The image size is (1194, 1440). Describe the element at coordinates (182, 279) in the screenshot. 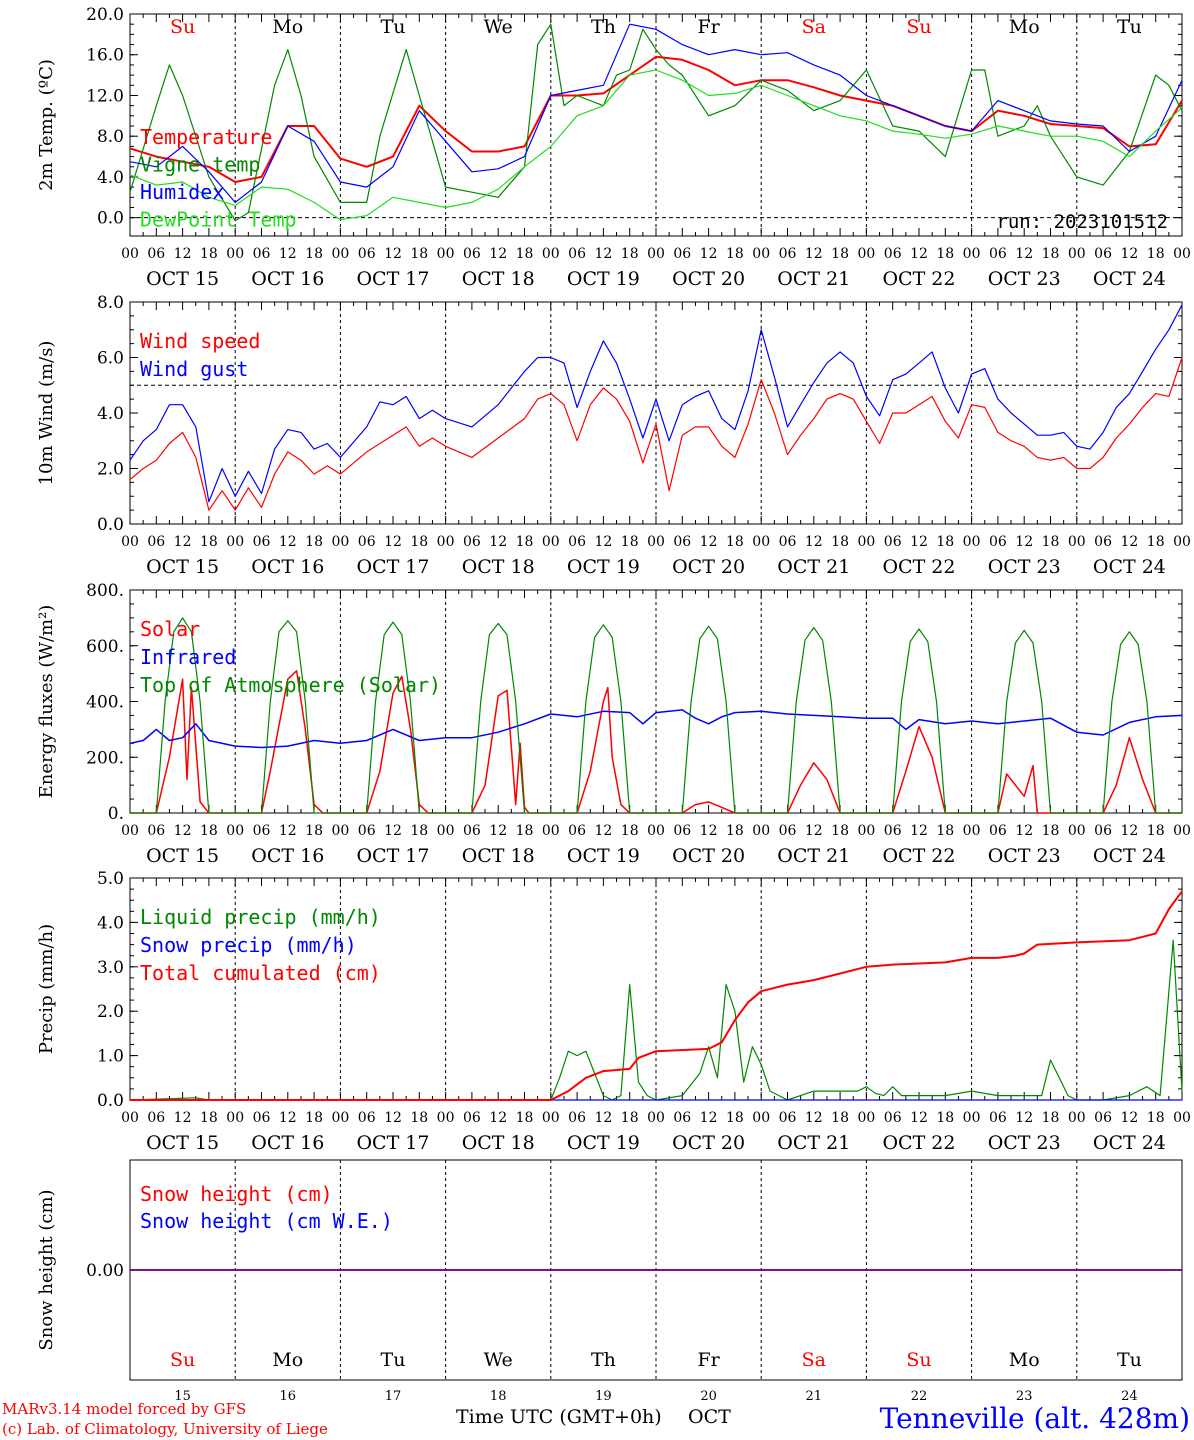

I see `date-label: OCT 15` at that location.